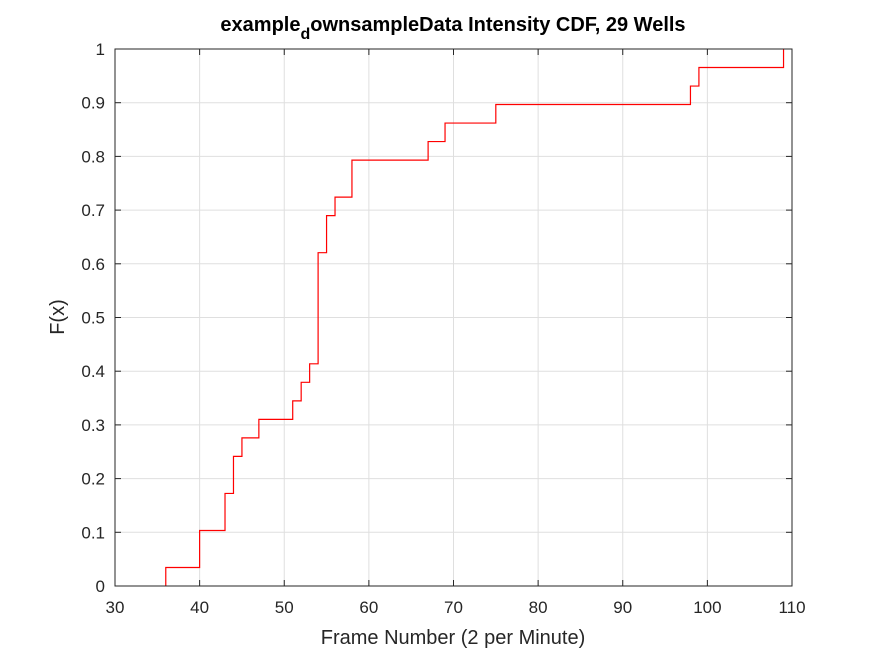 The image size is (875, 656). What do you see at coordinates (368, 607) in the screenshot?
I see `x-tick-label: 60` at bounding box center [368, 607].